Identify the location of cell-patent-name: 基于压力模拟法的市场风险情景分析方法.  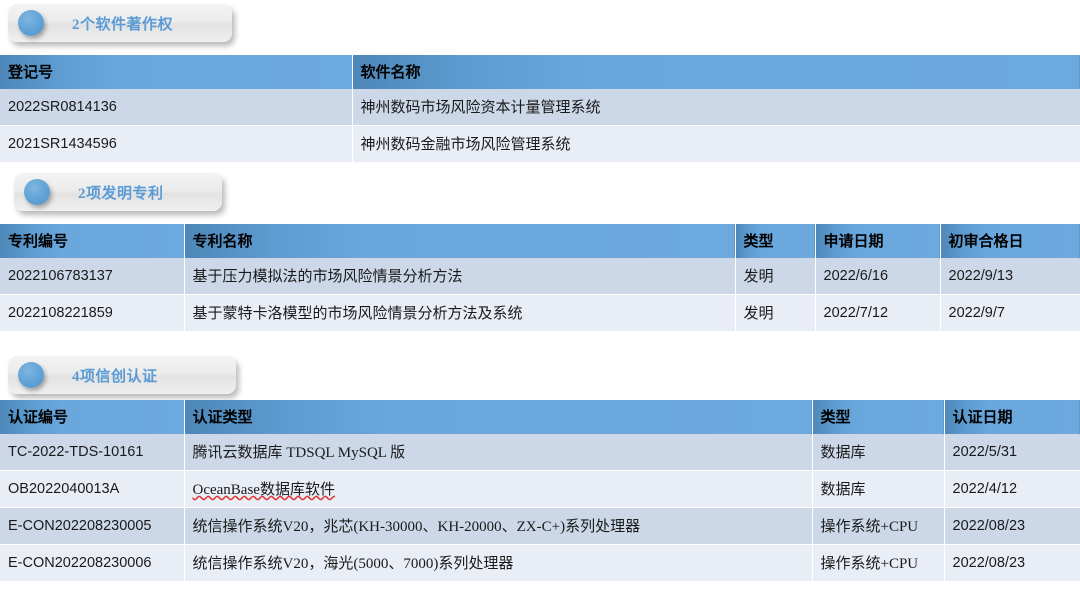
(460, 276).